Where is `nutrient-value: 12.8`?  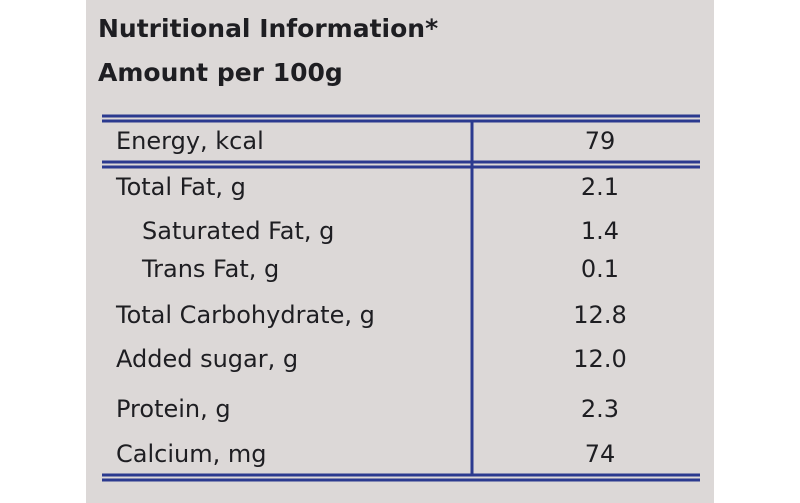
nutrient-value: 12.8 is located at coordinates (599, 315).